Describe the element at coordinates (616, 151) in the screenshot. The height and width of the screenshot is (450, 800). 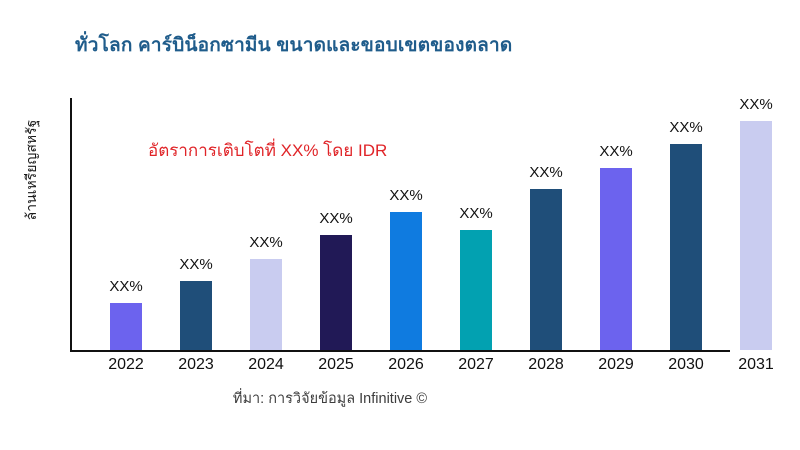
I see `bar-value-label-2029: XX%` at that location.